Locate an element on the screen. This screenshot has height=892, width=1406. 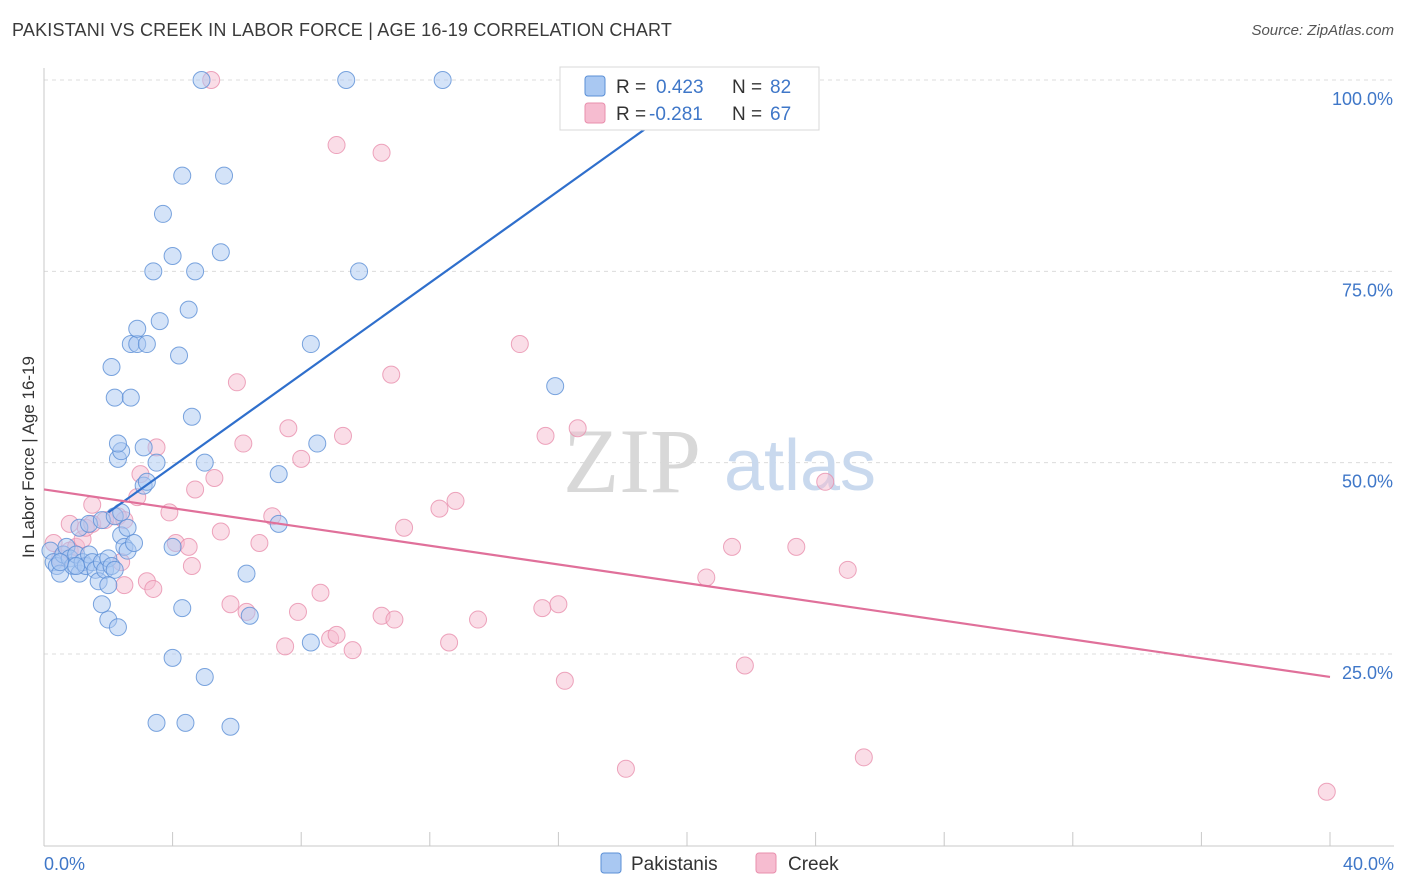
y-axis-title: In Labor Force | Age 16-19 is located at coordinates (28, 457).